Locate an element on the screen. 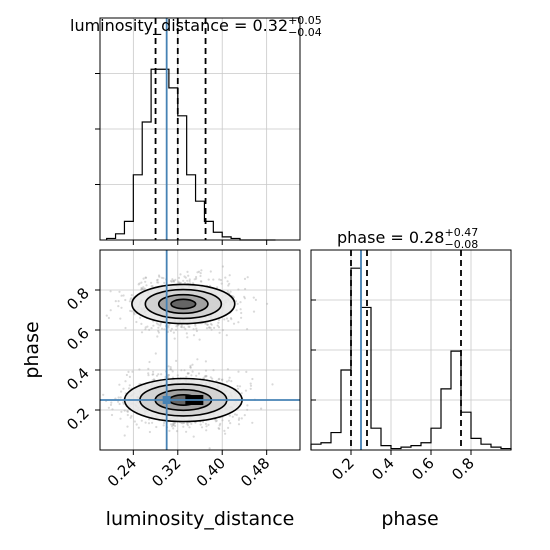 This screenshot has width=550, height=550. x-tick-label: 0.48 is located at coordinates (255, 472).